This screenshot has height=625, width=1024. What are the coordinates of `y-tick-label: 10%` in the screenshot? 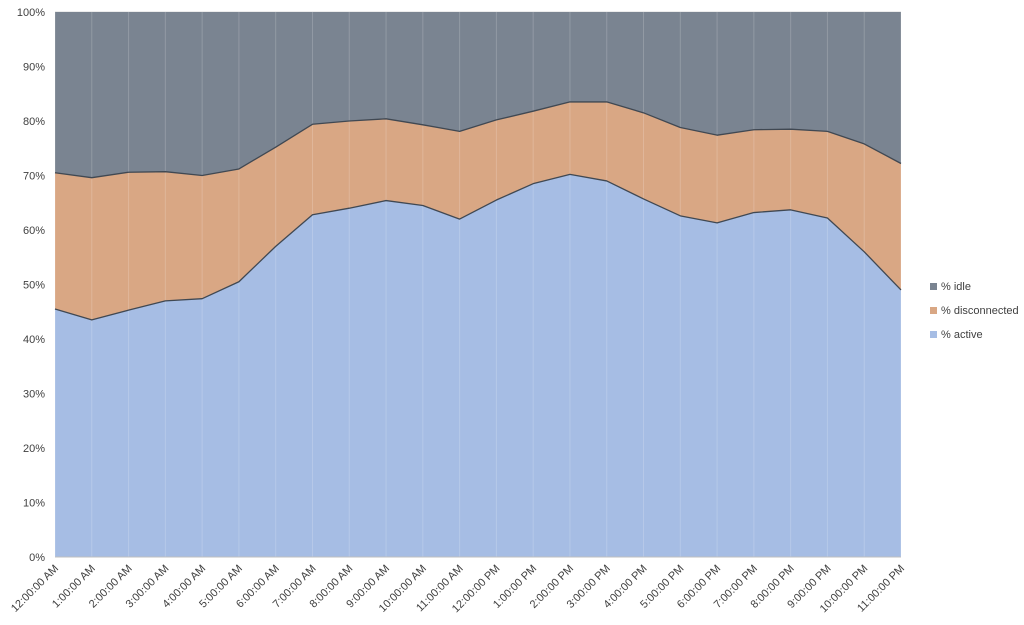 It's located at (34, 504).